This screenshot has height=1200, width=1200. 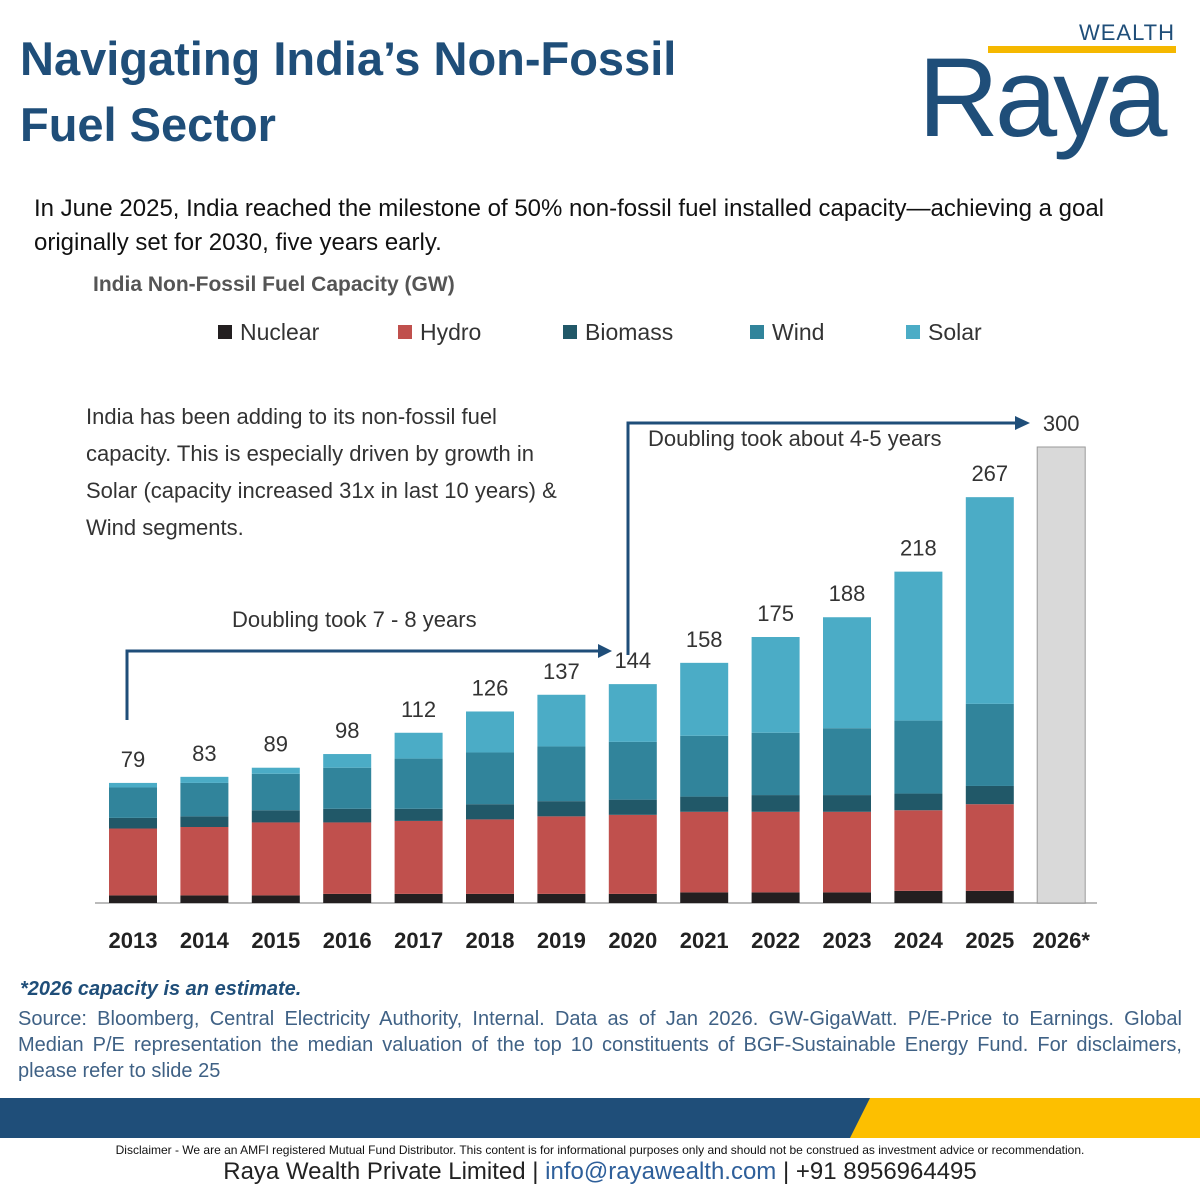 I want to click on x-tick-label: 2018, so click(x=490, y=940).